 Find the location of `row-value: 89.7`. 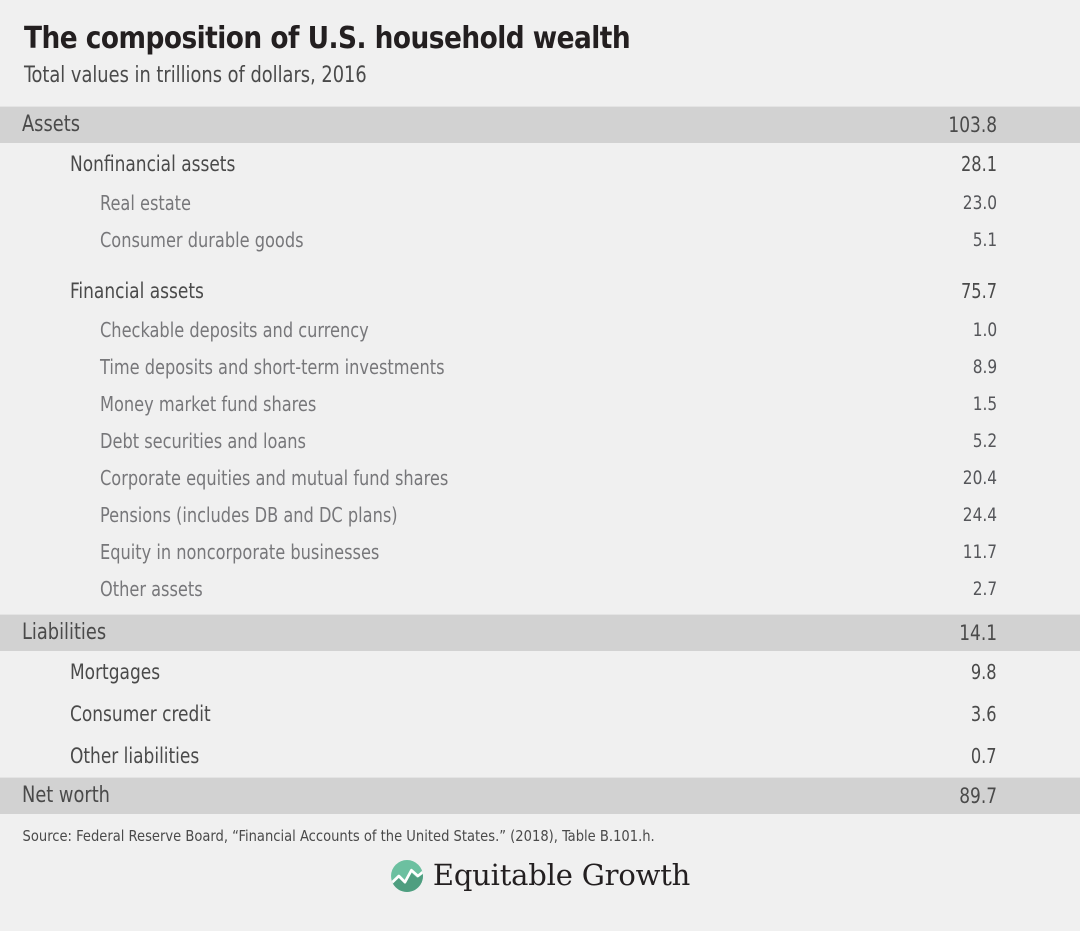

row-value: 89.7 is located at coordinates (978, 795).